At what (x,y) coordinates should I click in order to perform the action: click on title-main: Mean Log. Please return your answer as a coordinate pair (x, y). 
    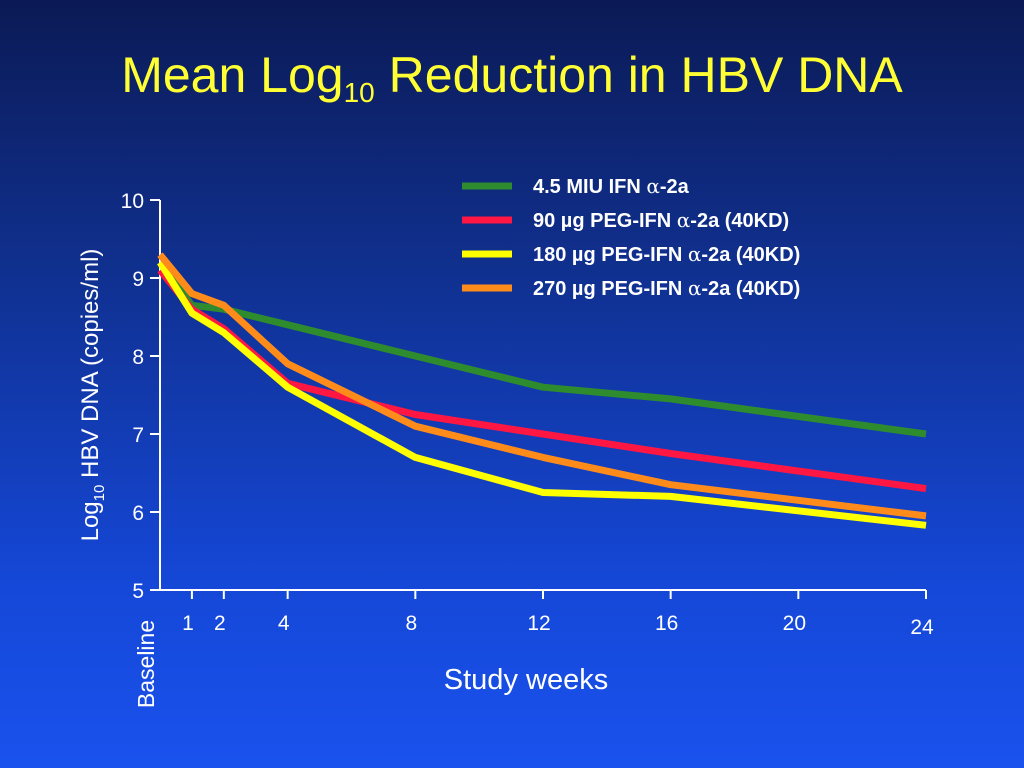
    Looking at the image, I should click on (232, 75).